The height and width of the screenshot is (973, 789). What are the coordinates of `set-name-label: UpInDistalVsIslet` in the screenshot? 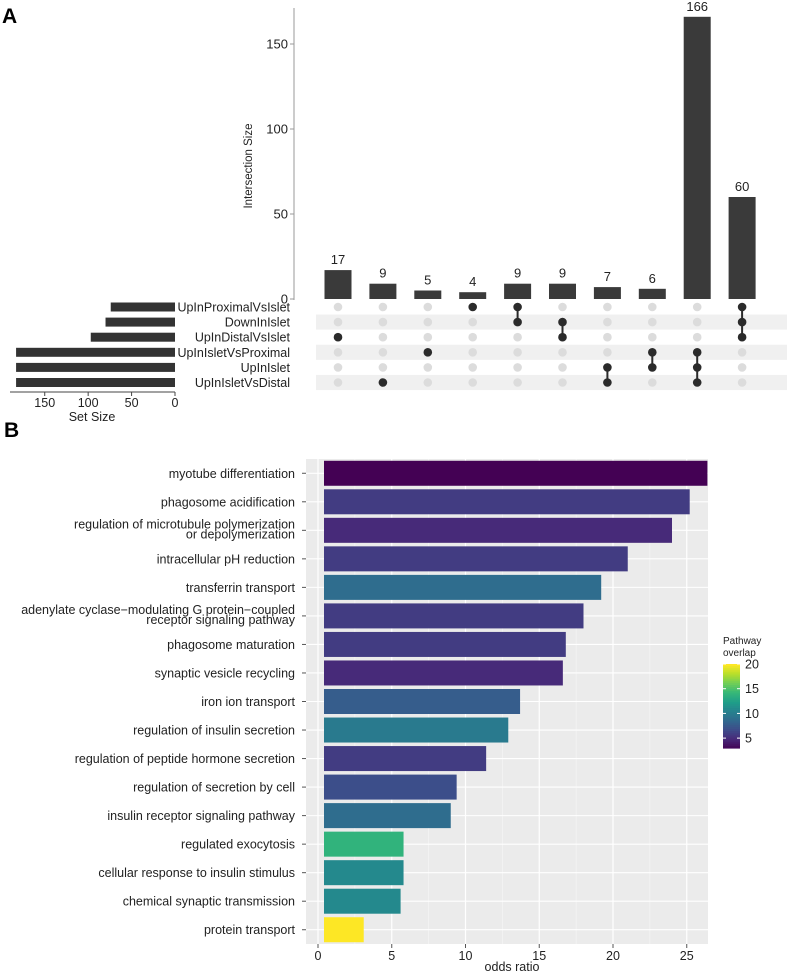 It's located at (243, 338).